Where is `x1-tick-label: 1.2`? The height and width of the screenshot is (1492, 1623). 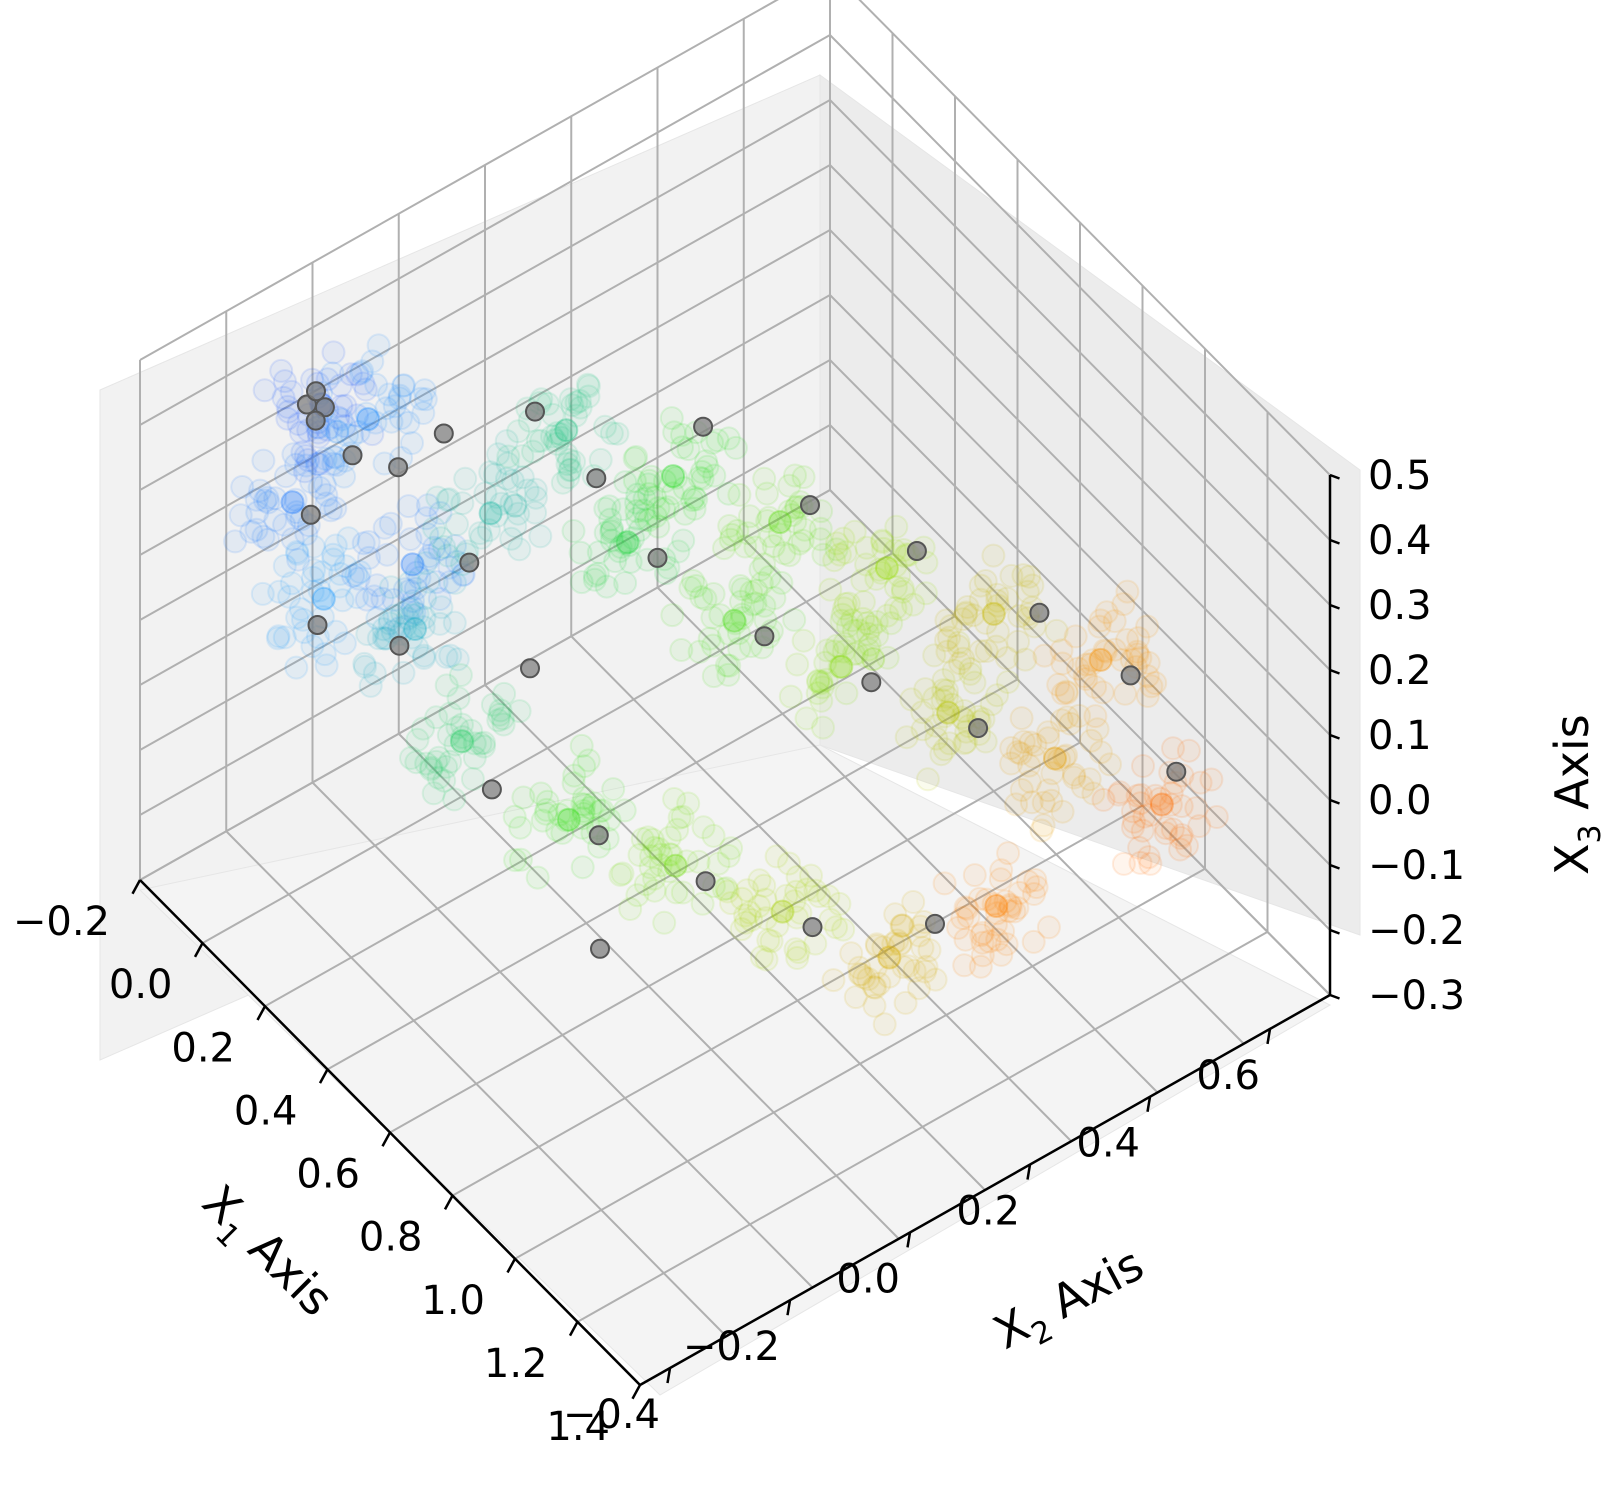 x1-tick-label: 1.2 is located at coordinates (516, 1364).